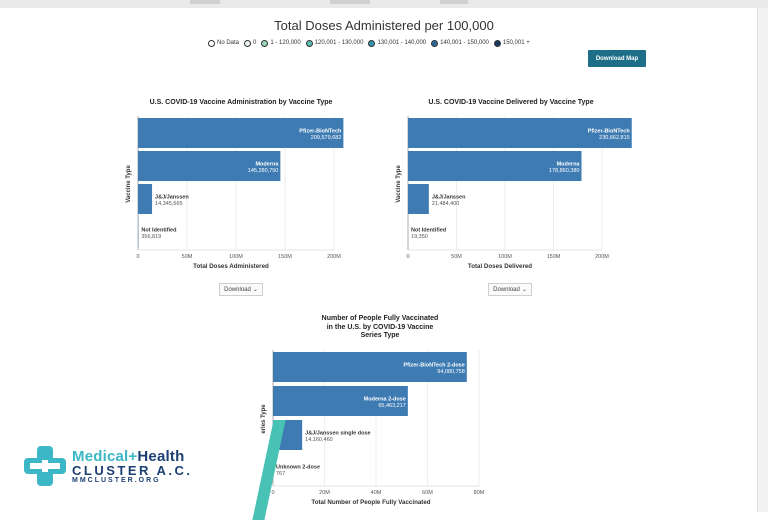 This screenshot has width=768, height=520. What do you see at coordinates (132, 470) in the screenshot?
I see `logo-subtitle: CLUSTER A.C.` at bounding box center [132, 470].